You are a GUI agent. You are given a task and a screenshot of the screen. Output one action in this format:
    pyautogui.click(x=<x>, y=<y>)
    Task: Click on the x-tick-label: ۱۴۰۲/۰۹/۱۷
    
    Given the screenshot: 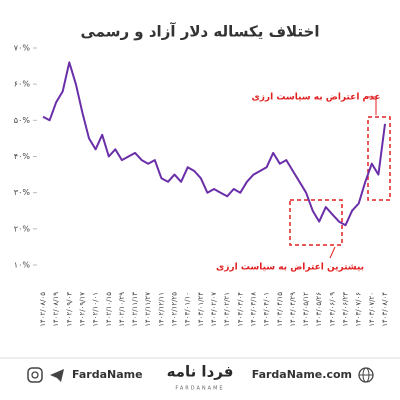 What is the action you would take?
    pyautogui.click(x=82, y=309)
    